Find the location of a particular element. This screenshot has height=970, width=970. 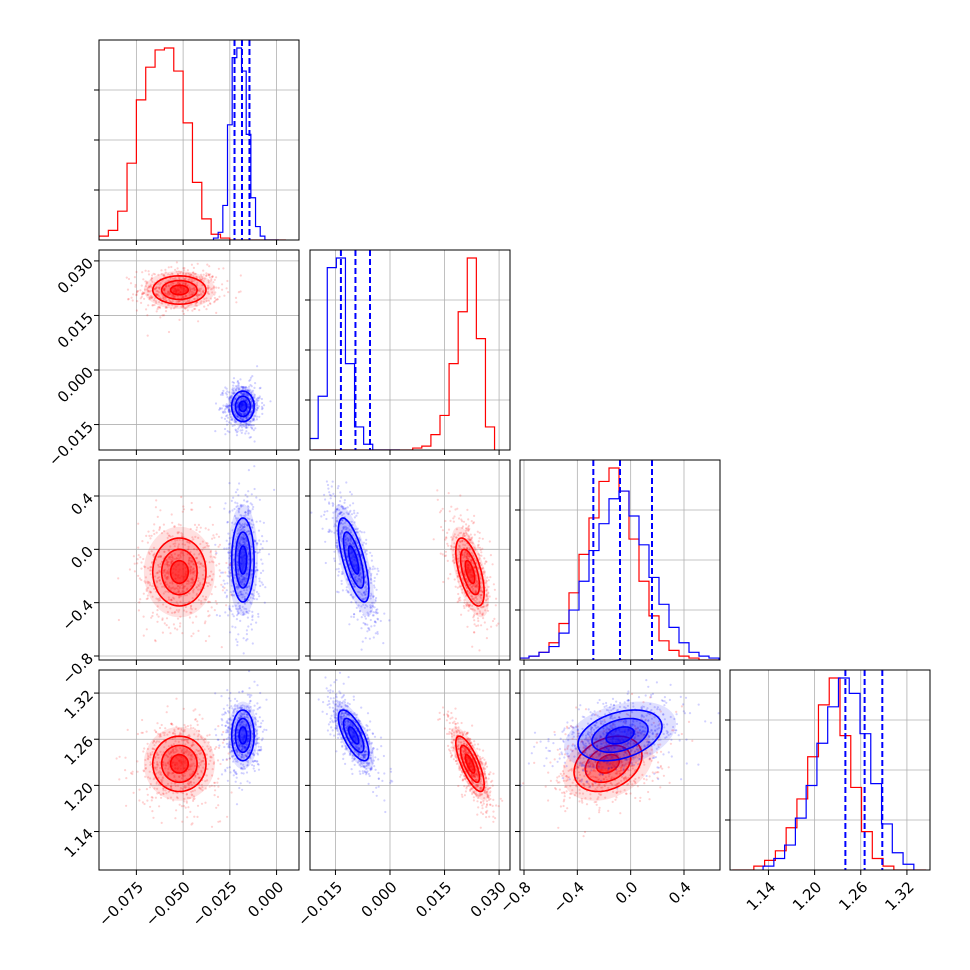

x-tick-label: 1.32 is located at coordinates (899, 896).